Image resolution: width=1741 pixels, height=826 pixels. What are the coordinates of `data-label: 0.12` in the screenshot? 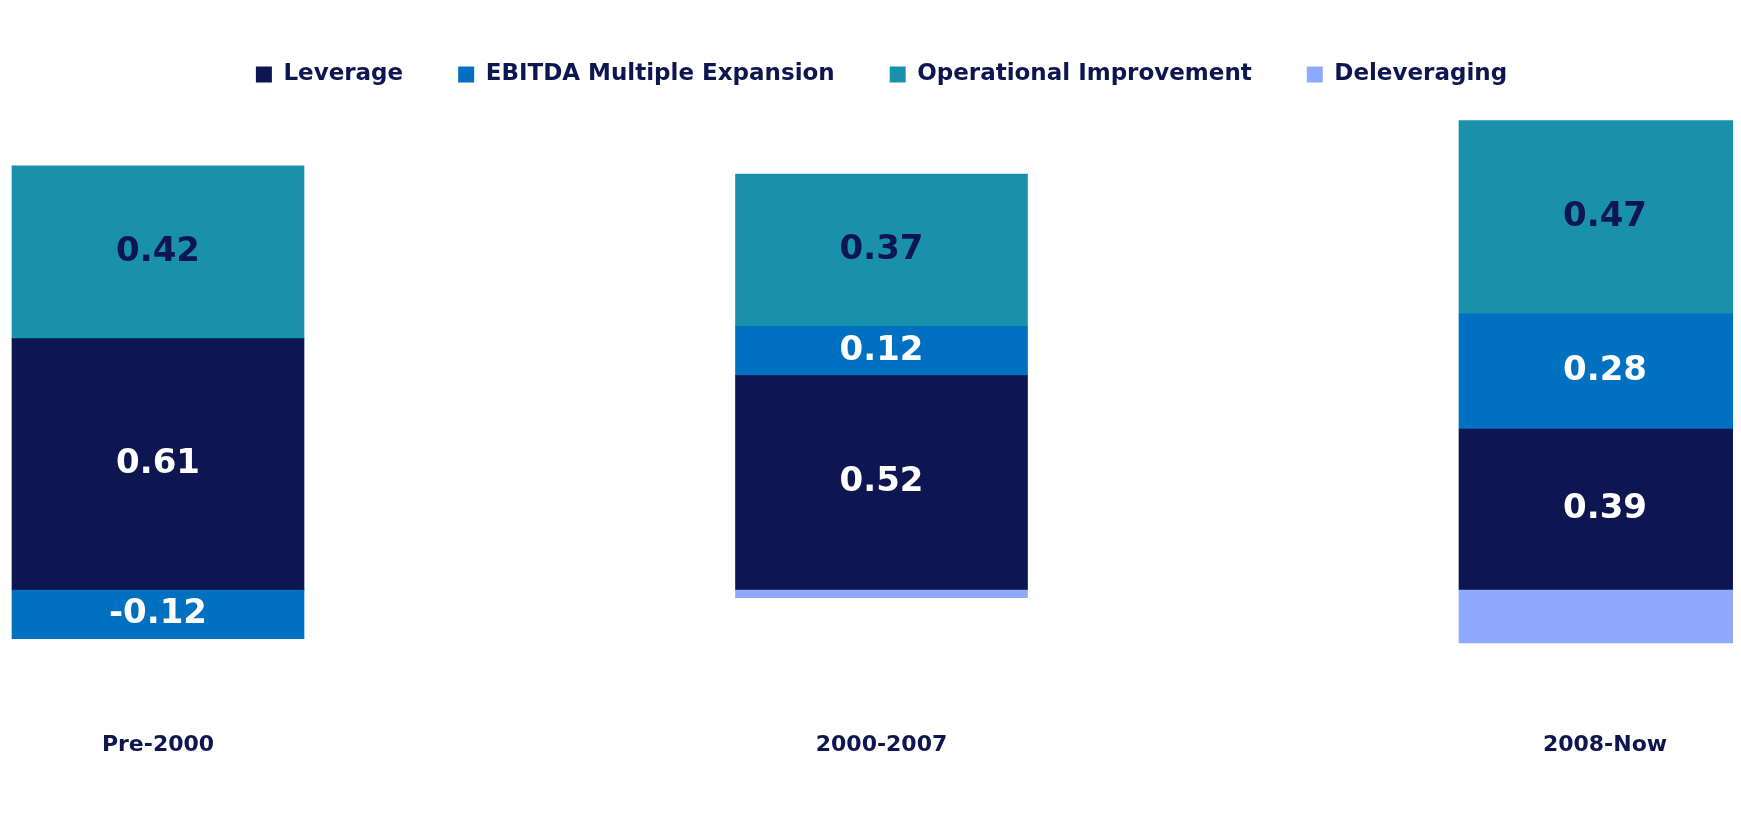 It's located at (881, 347).